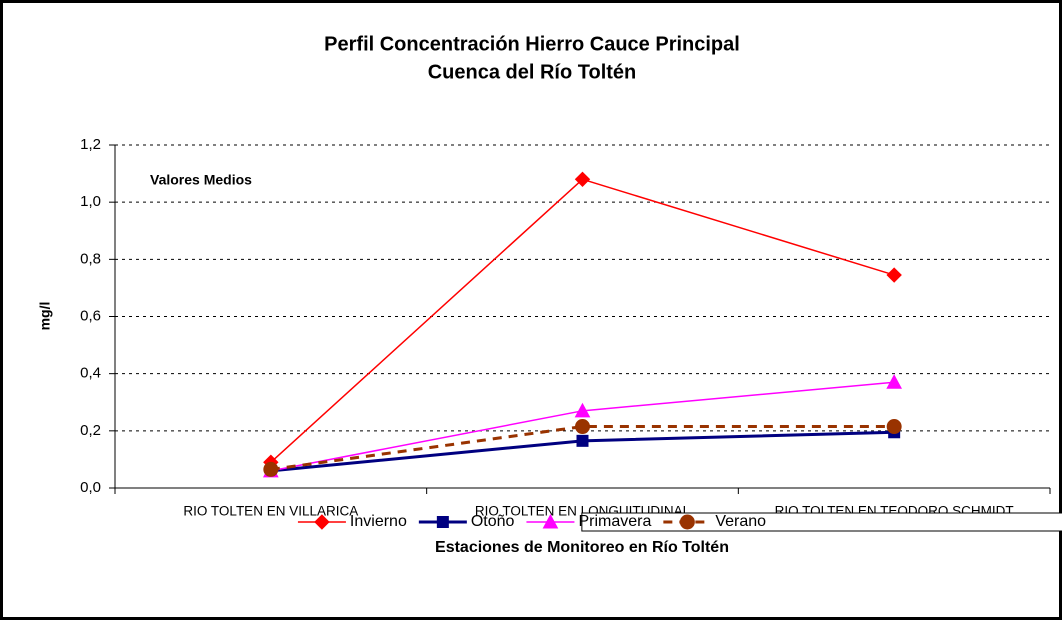 The width and height of the screenshot is (1062, 620). What do you see at coordinates (201, 180) in the screenshot?
I see `annotation: Valores Medios` at bounding box center [201, 180].